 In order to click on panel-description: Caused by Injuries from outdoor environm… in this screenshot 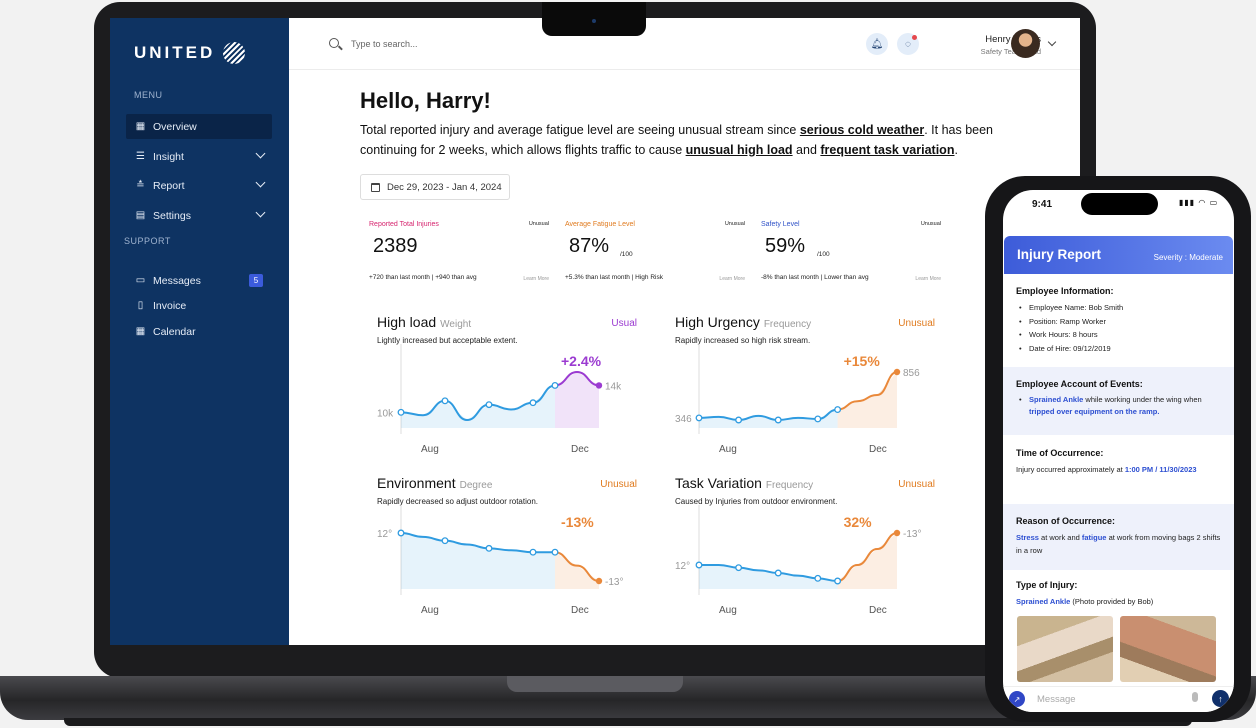, I will do `click(756, 501)`.